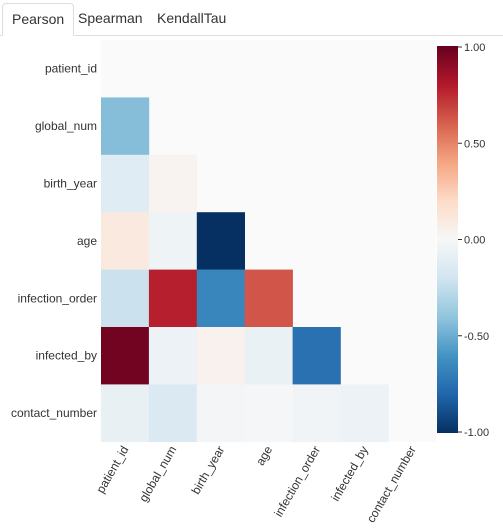  What do you see at coordinates (268, 356) in the screenshot?
I see `heatmap-cell-infected_by-age` at bounding box center [268, 356].